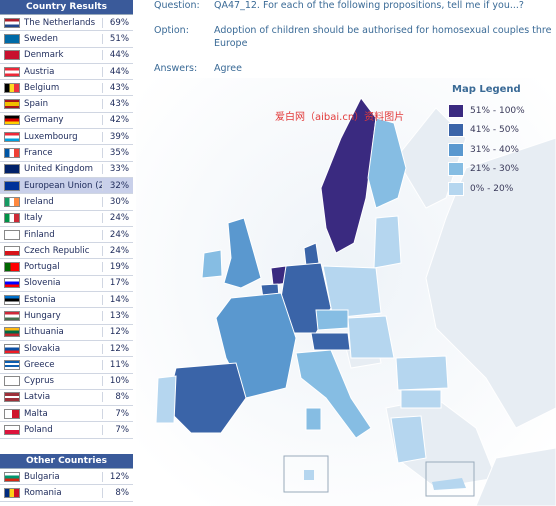 This screenshot has height=506, width=556. What do you see at coordinates (38, 153) in the screenshot?
I see `country-name: France` at bounding box center [38, 153].